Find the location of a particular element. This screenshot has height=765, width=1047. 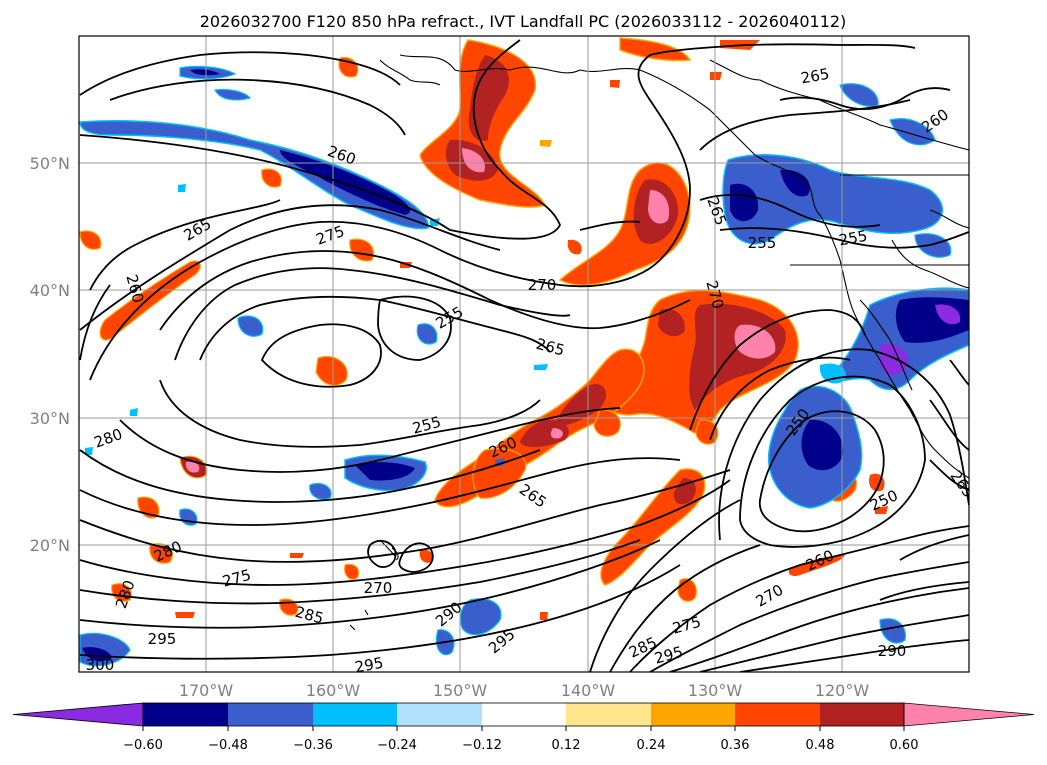

contour-label: 290 is located at coordinates (892, 651).